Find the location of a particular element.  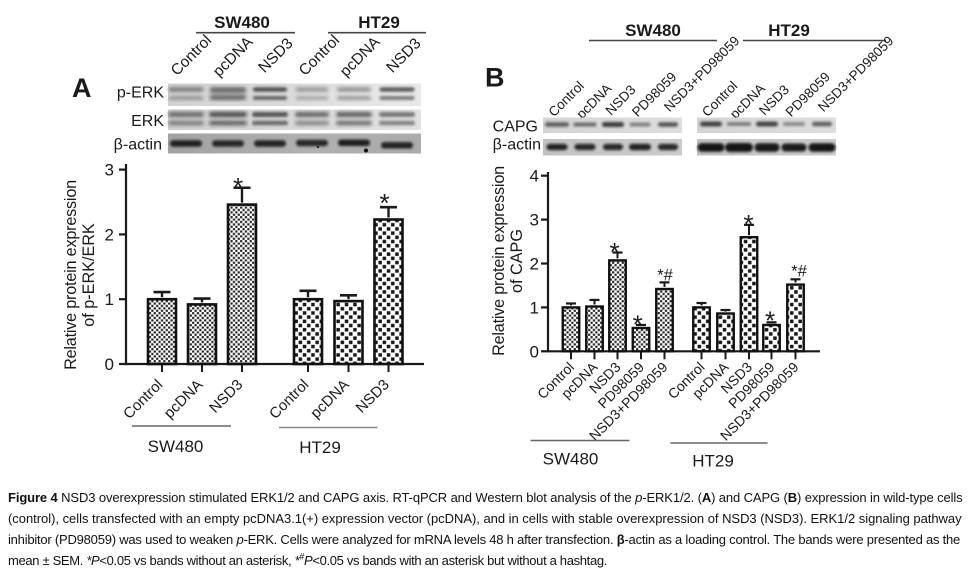

svg-text: B is located at coordinates (495, 78).